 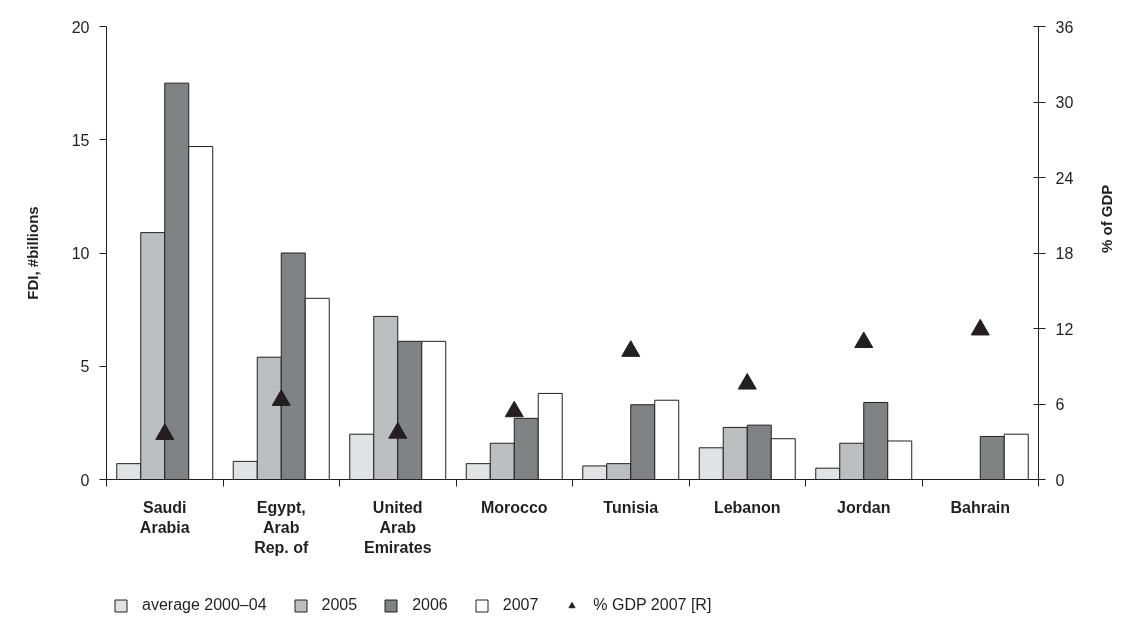 I want to click on y-tick-label: 10, so click(x=80, y=253).